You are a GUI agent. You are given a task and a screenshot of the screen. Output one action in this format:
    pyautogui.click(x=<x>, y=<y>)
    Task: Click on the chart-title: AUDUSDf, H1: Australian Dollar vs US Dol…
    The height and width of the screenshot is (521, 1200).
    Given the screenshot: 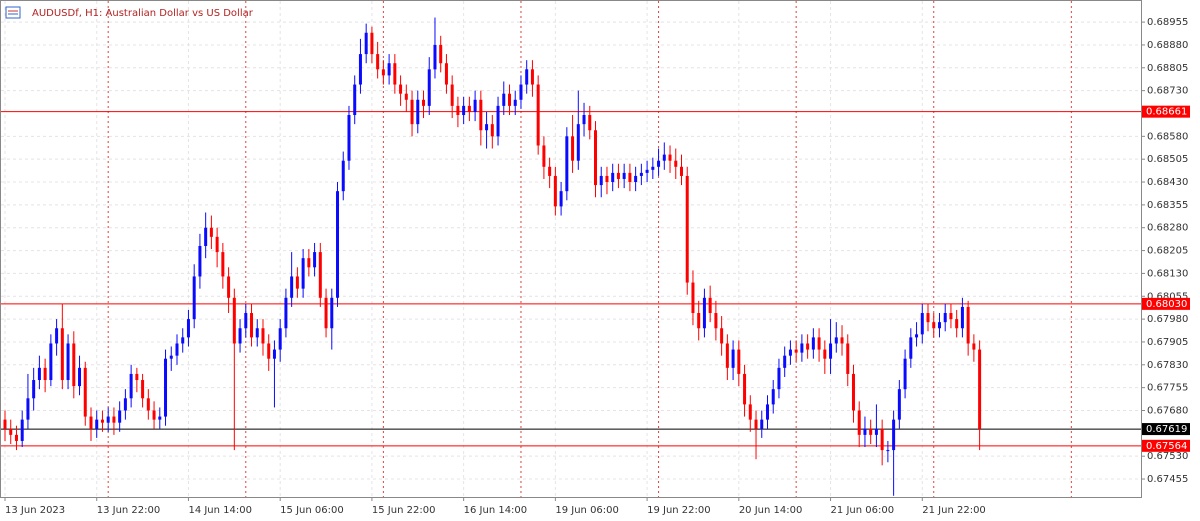 What is the action you would take?
    pyautogui.click(x=143, y=13)
    